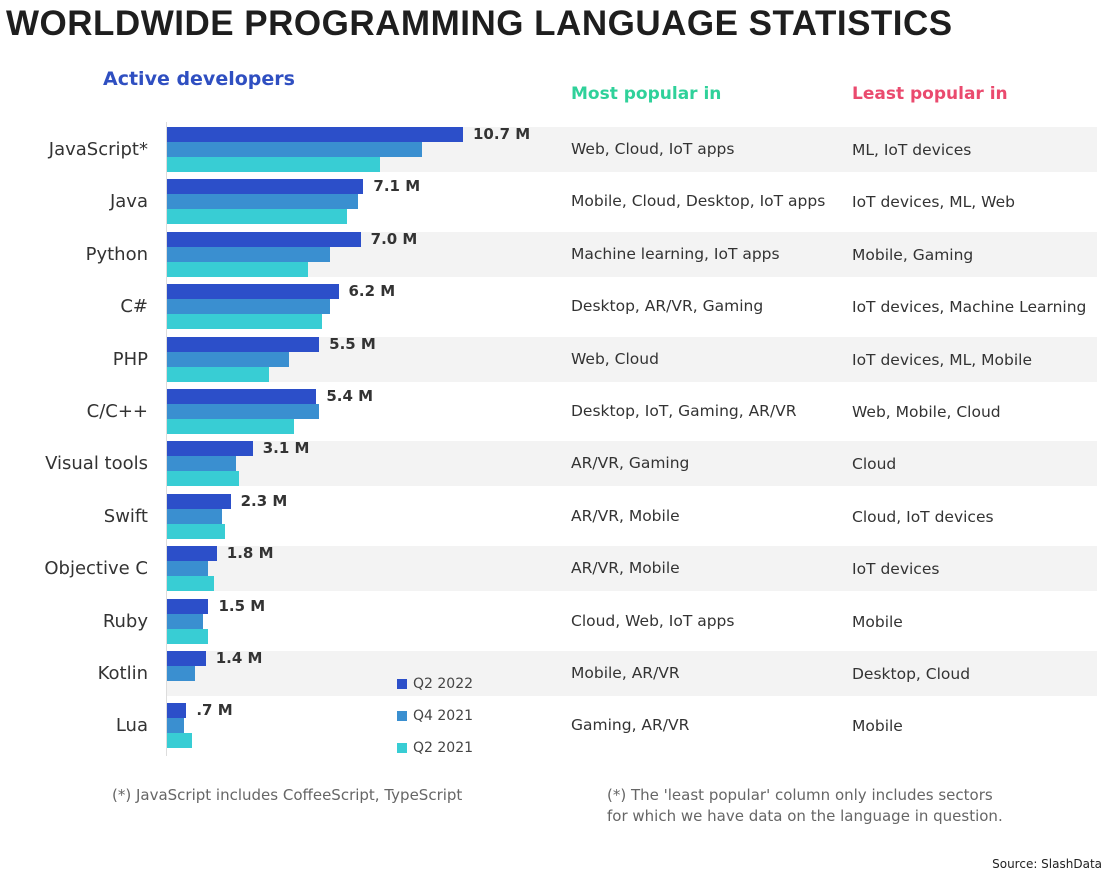 The image size is (1110, 875). Describe the element at coordinates (443, 748) in the screenshot. I see `legend-label: Q2 2021` at that location.